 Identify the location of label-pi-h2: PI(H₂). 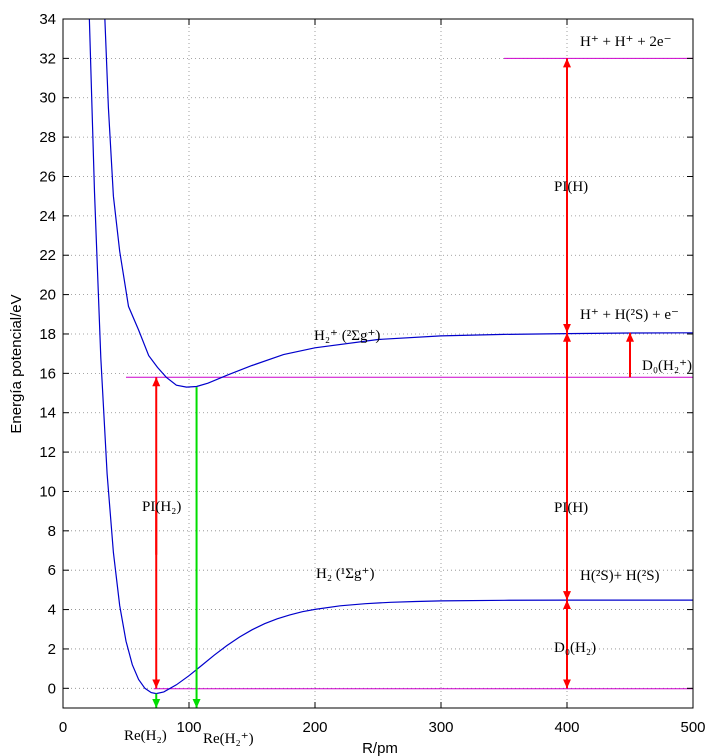
(161, 507).